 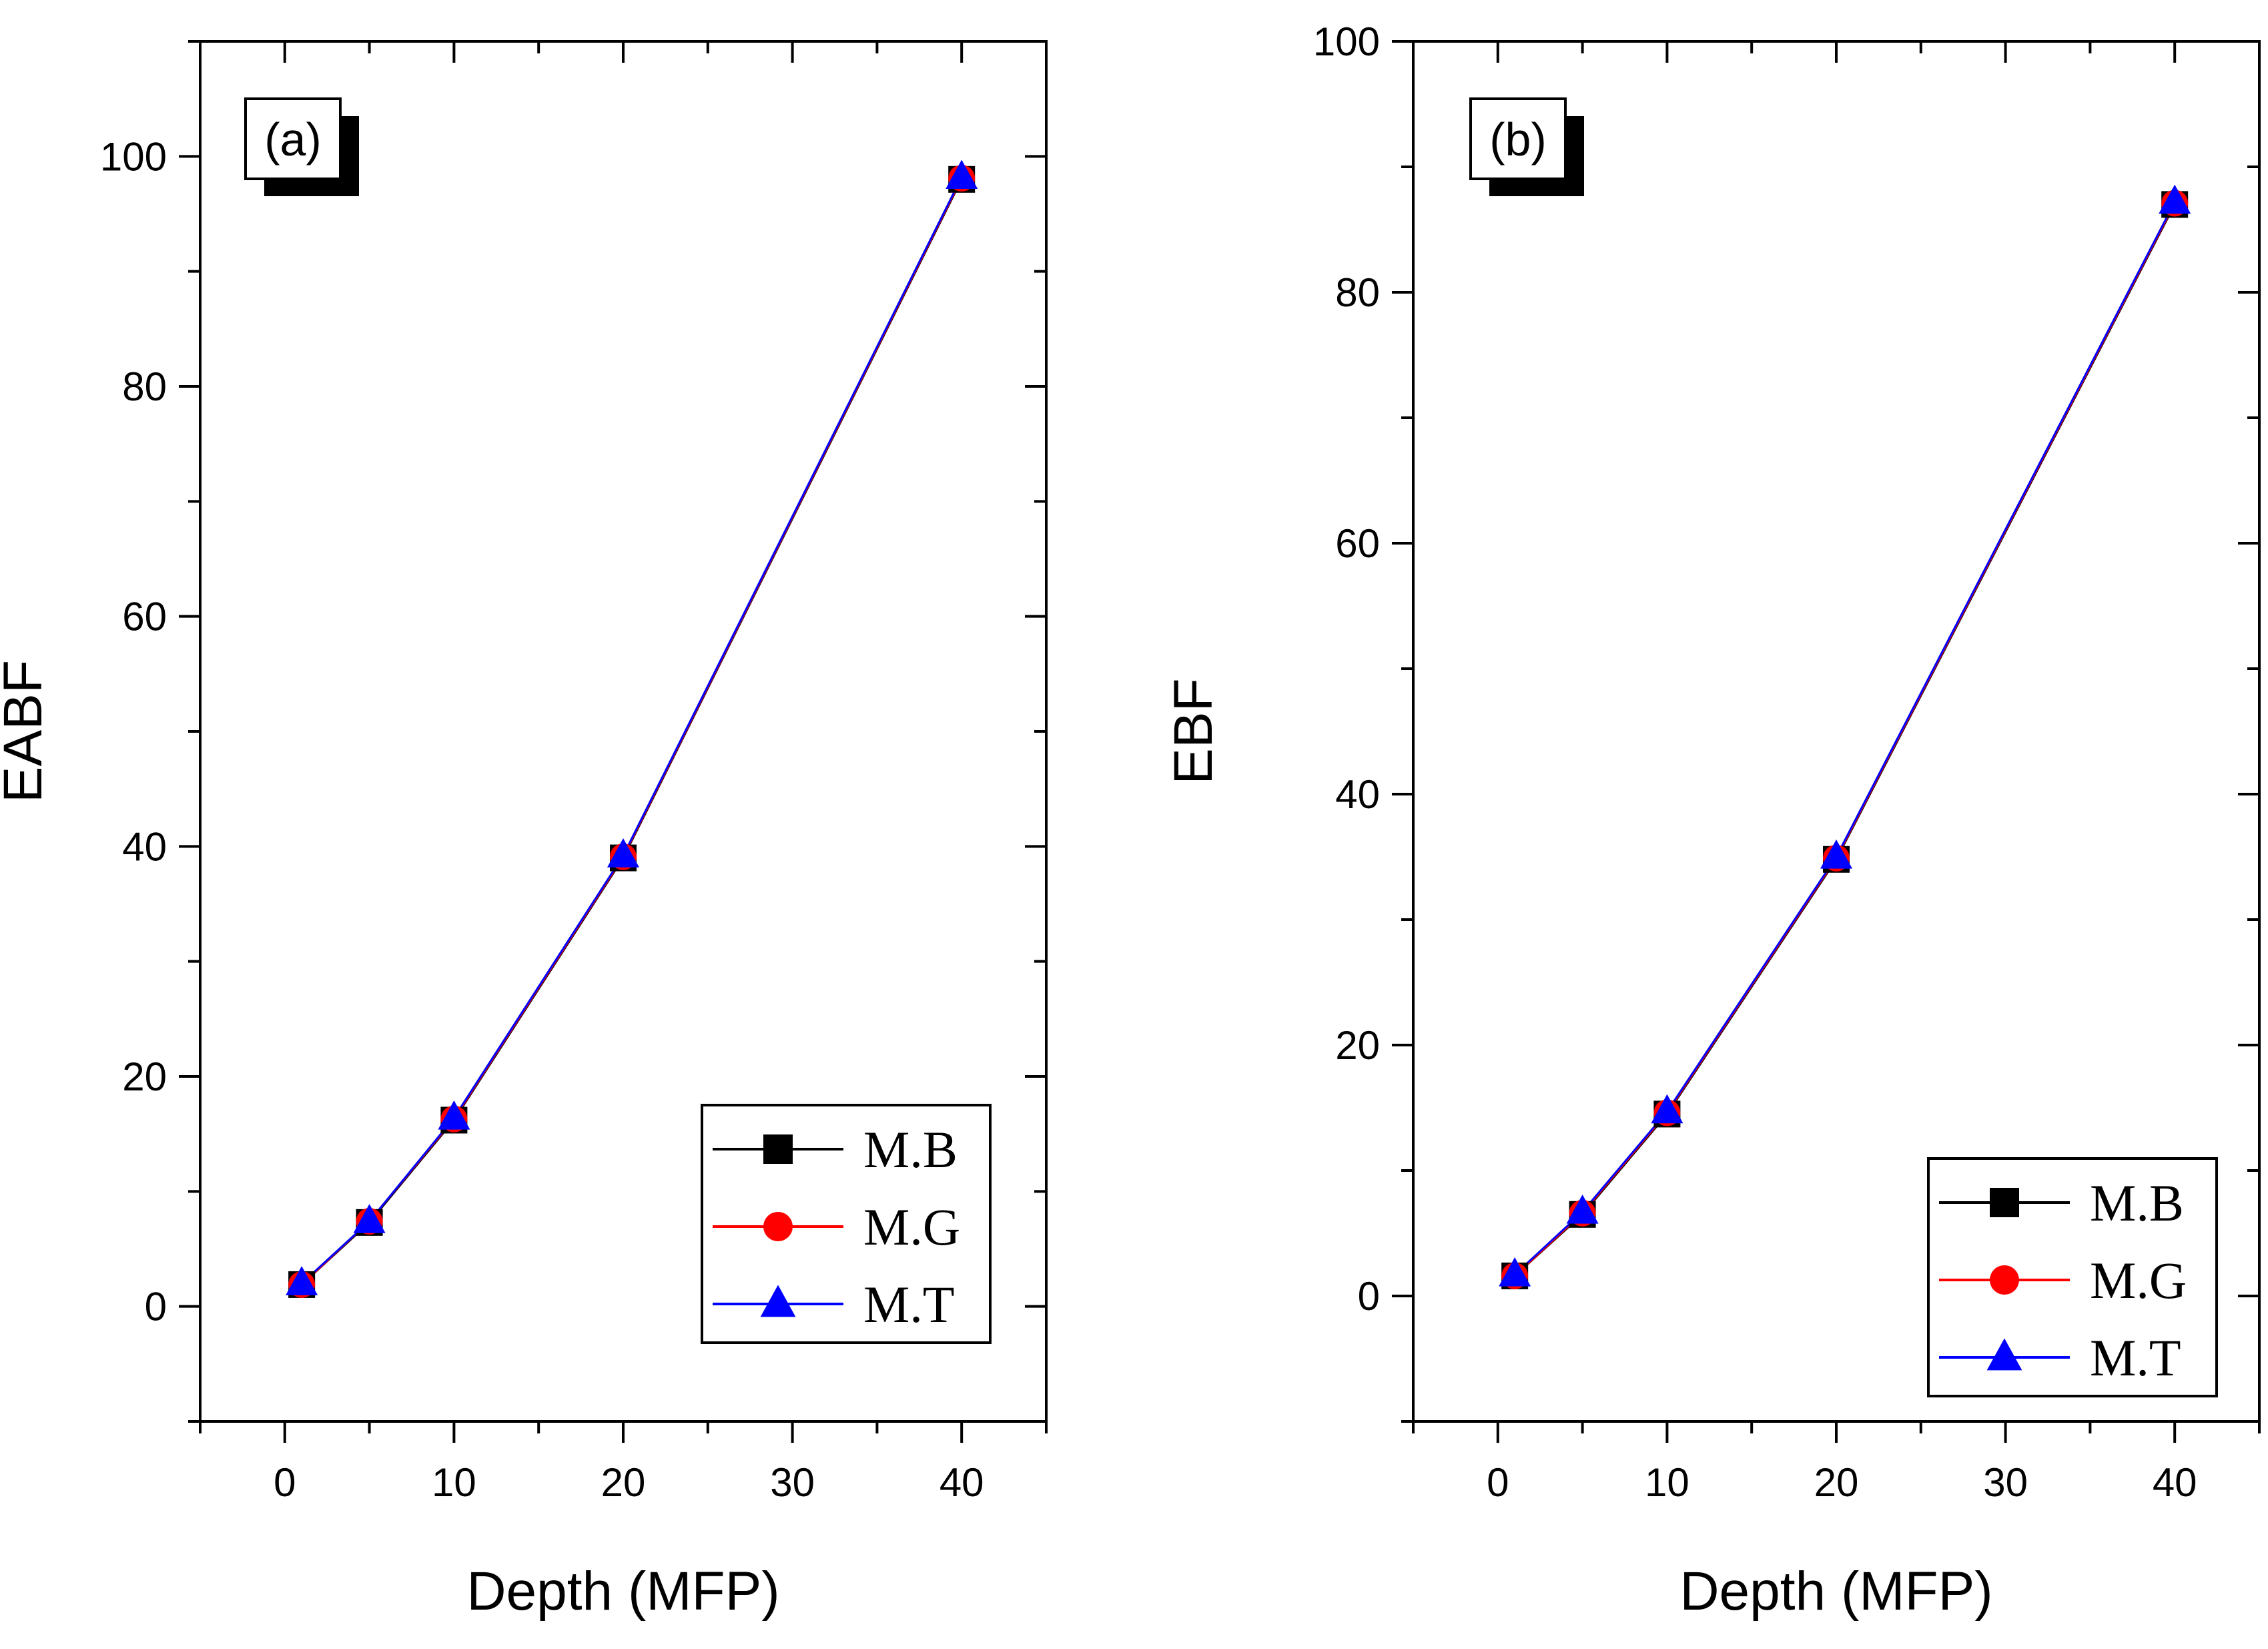 I want to click on panel-label: (a), so click(x=293, y=139).